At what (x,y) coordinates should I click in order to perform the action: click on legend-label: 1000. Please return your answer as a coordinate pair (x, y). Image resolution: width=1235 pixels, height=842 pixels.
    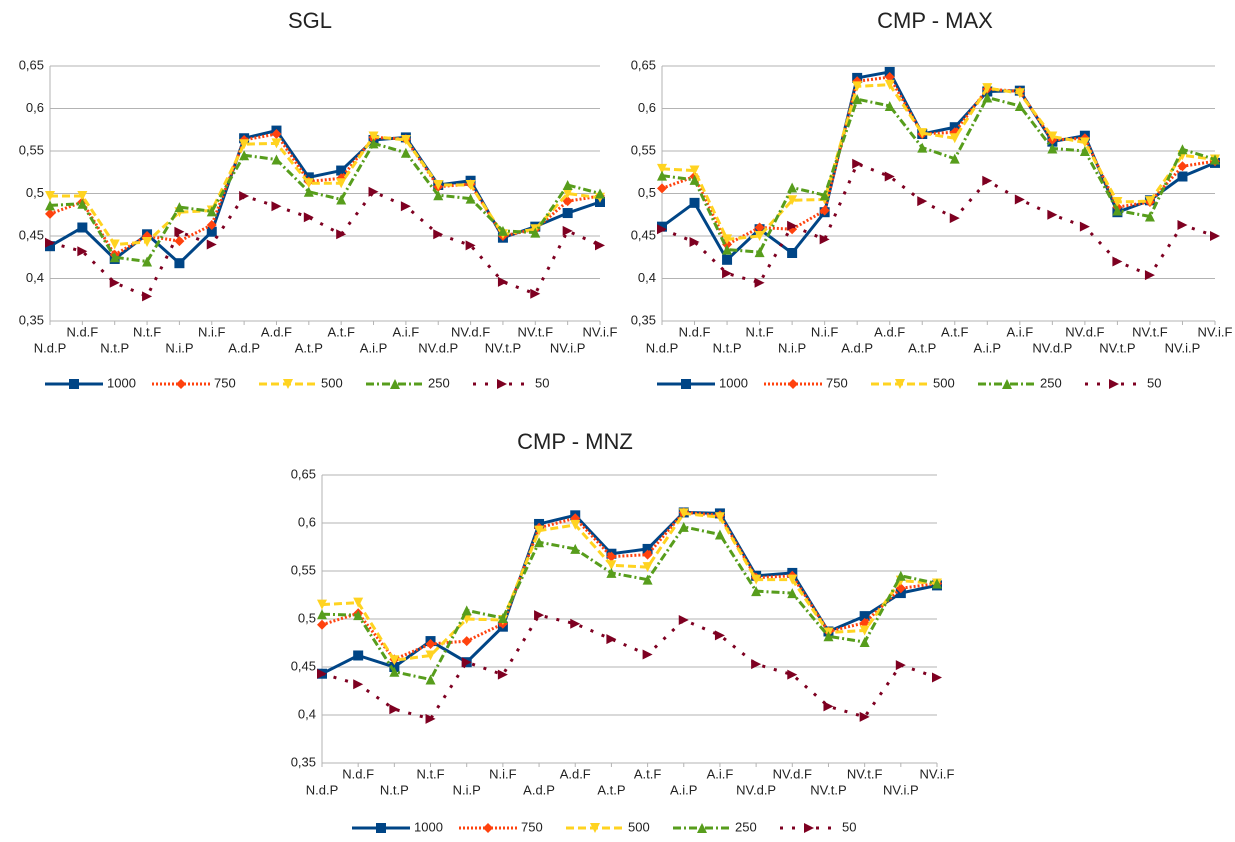
    Looking at the image, I should click on (733, 382).